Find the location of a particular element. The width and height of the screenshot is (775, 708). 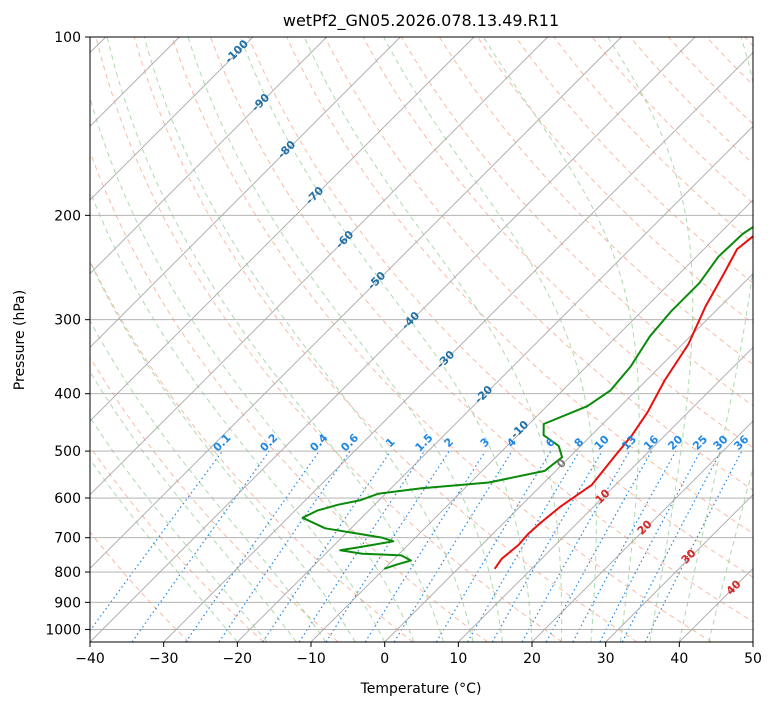

chart-title: wetPf2_GN05.2026.078.13.49.R11 is located at coordinates (421, 21).